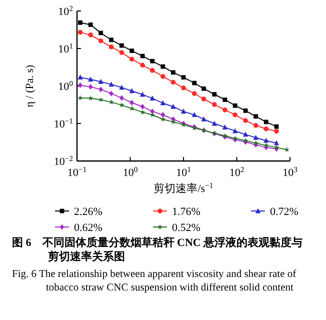 The image size is (326, 320). What do you see at coordinates (155, 281) in the screenshot?
I see `caption: Fig. 6 The relationship between apparent viscosity and shear rate of tobacco straw CNC suspension with different solid content` at bounding box center [155, 281].